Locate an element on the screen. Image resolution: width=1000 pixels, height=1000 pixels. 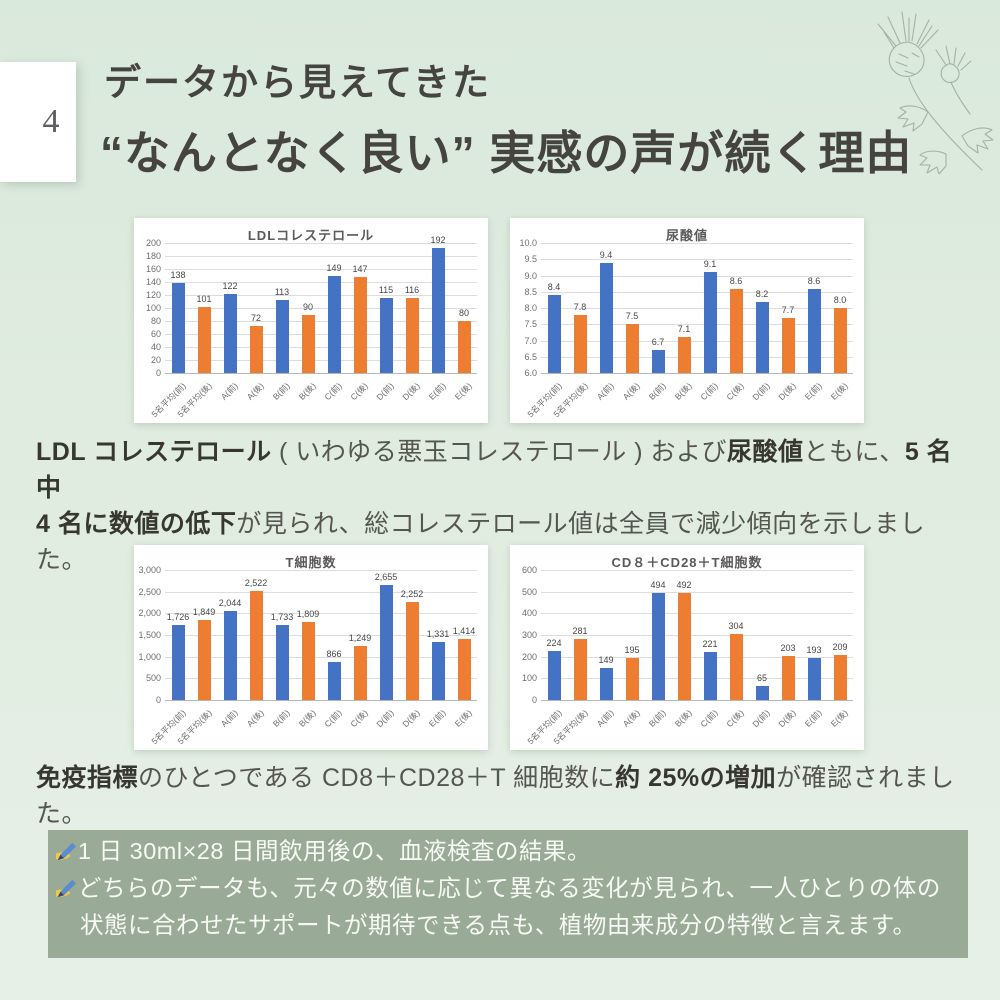
page-number-box: 4 is located at coordinates (38, 122).